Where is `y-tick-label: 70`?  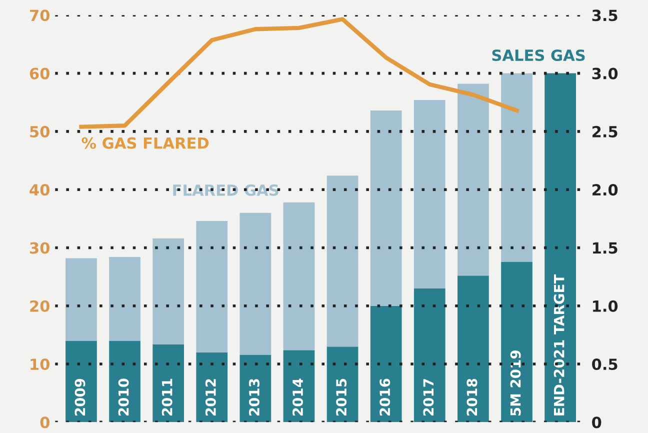
y-tick-label: 70 is located at coordinates (40, 16).